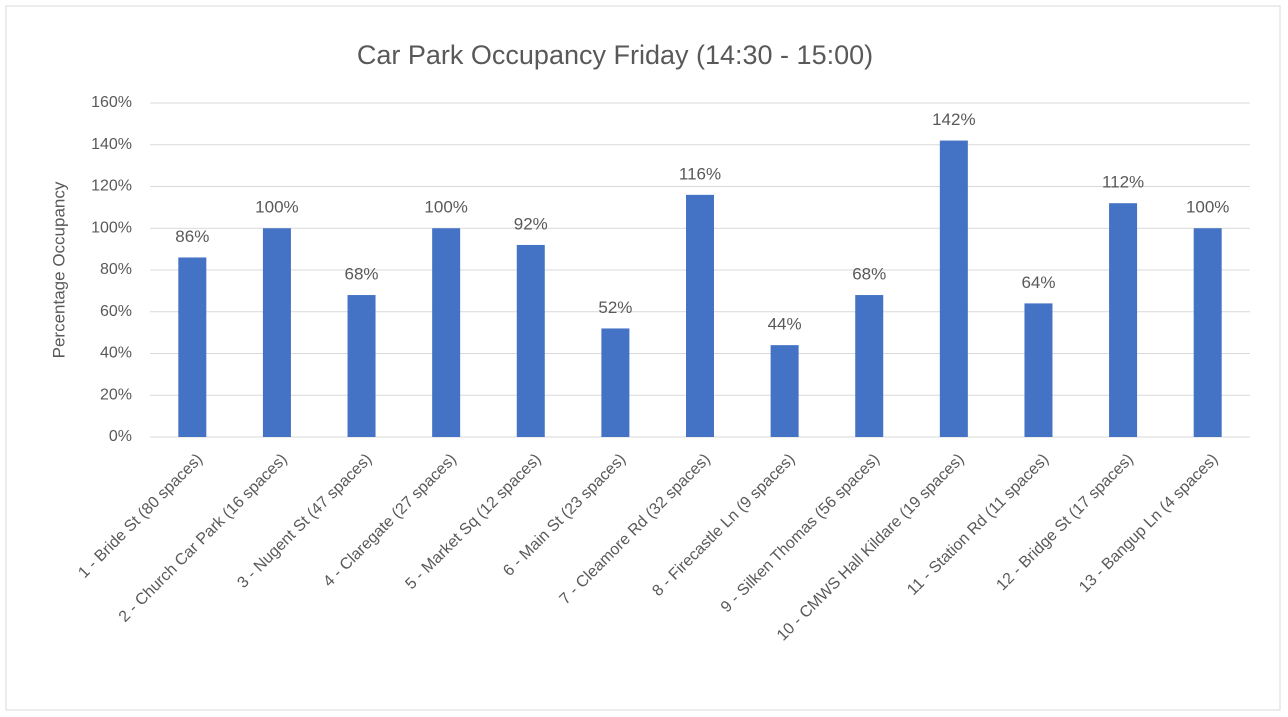 The image size is (1288, 717). Describe the element at coordinates (111, 186) in the screenshot. I see `y-tick-label: 120%` at that location.